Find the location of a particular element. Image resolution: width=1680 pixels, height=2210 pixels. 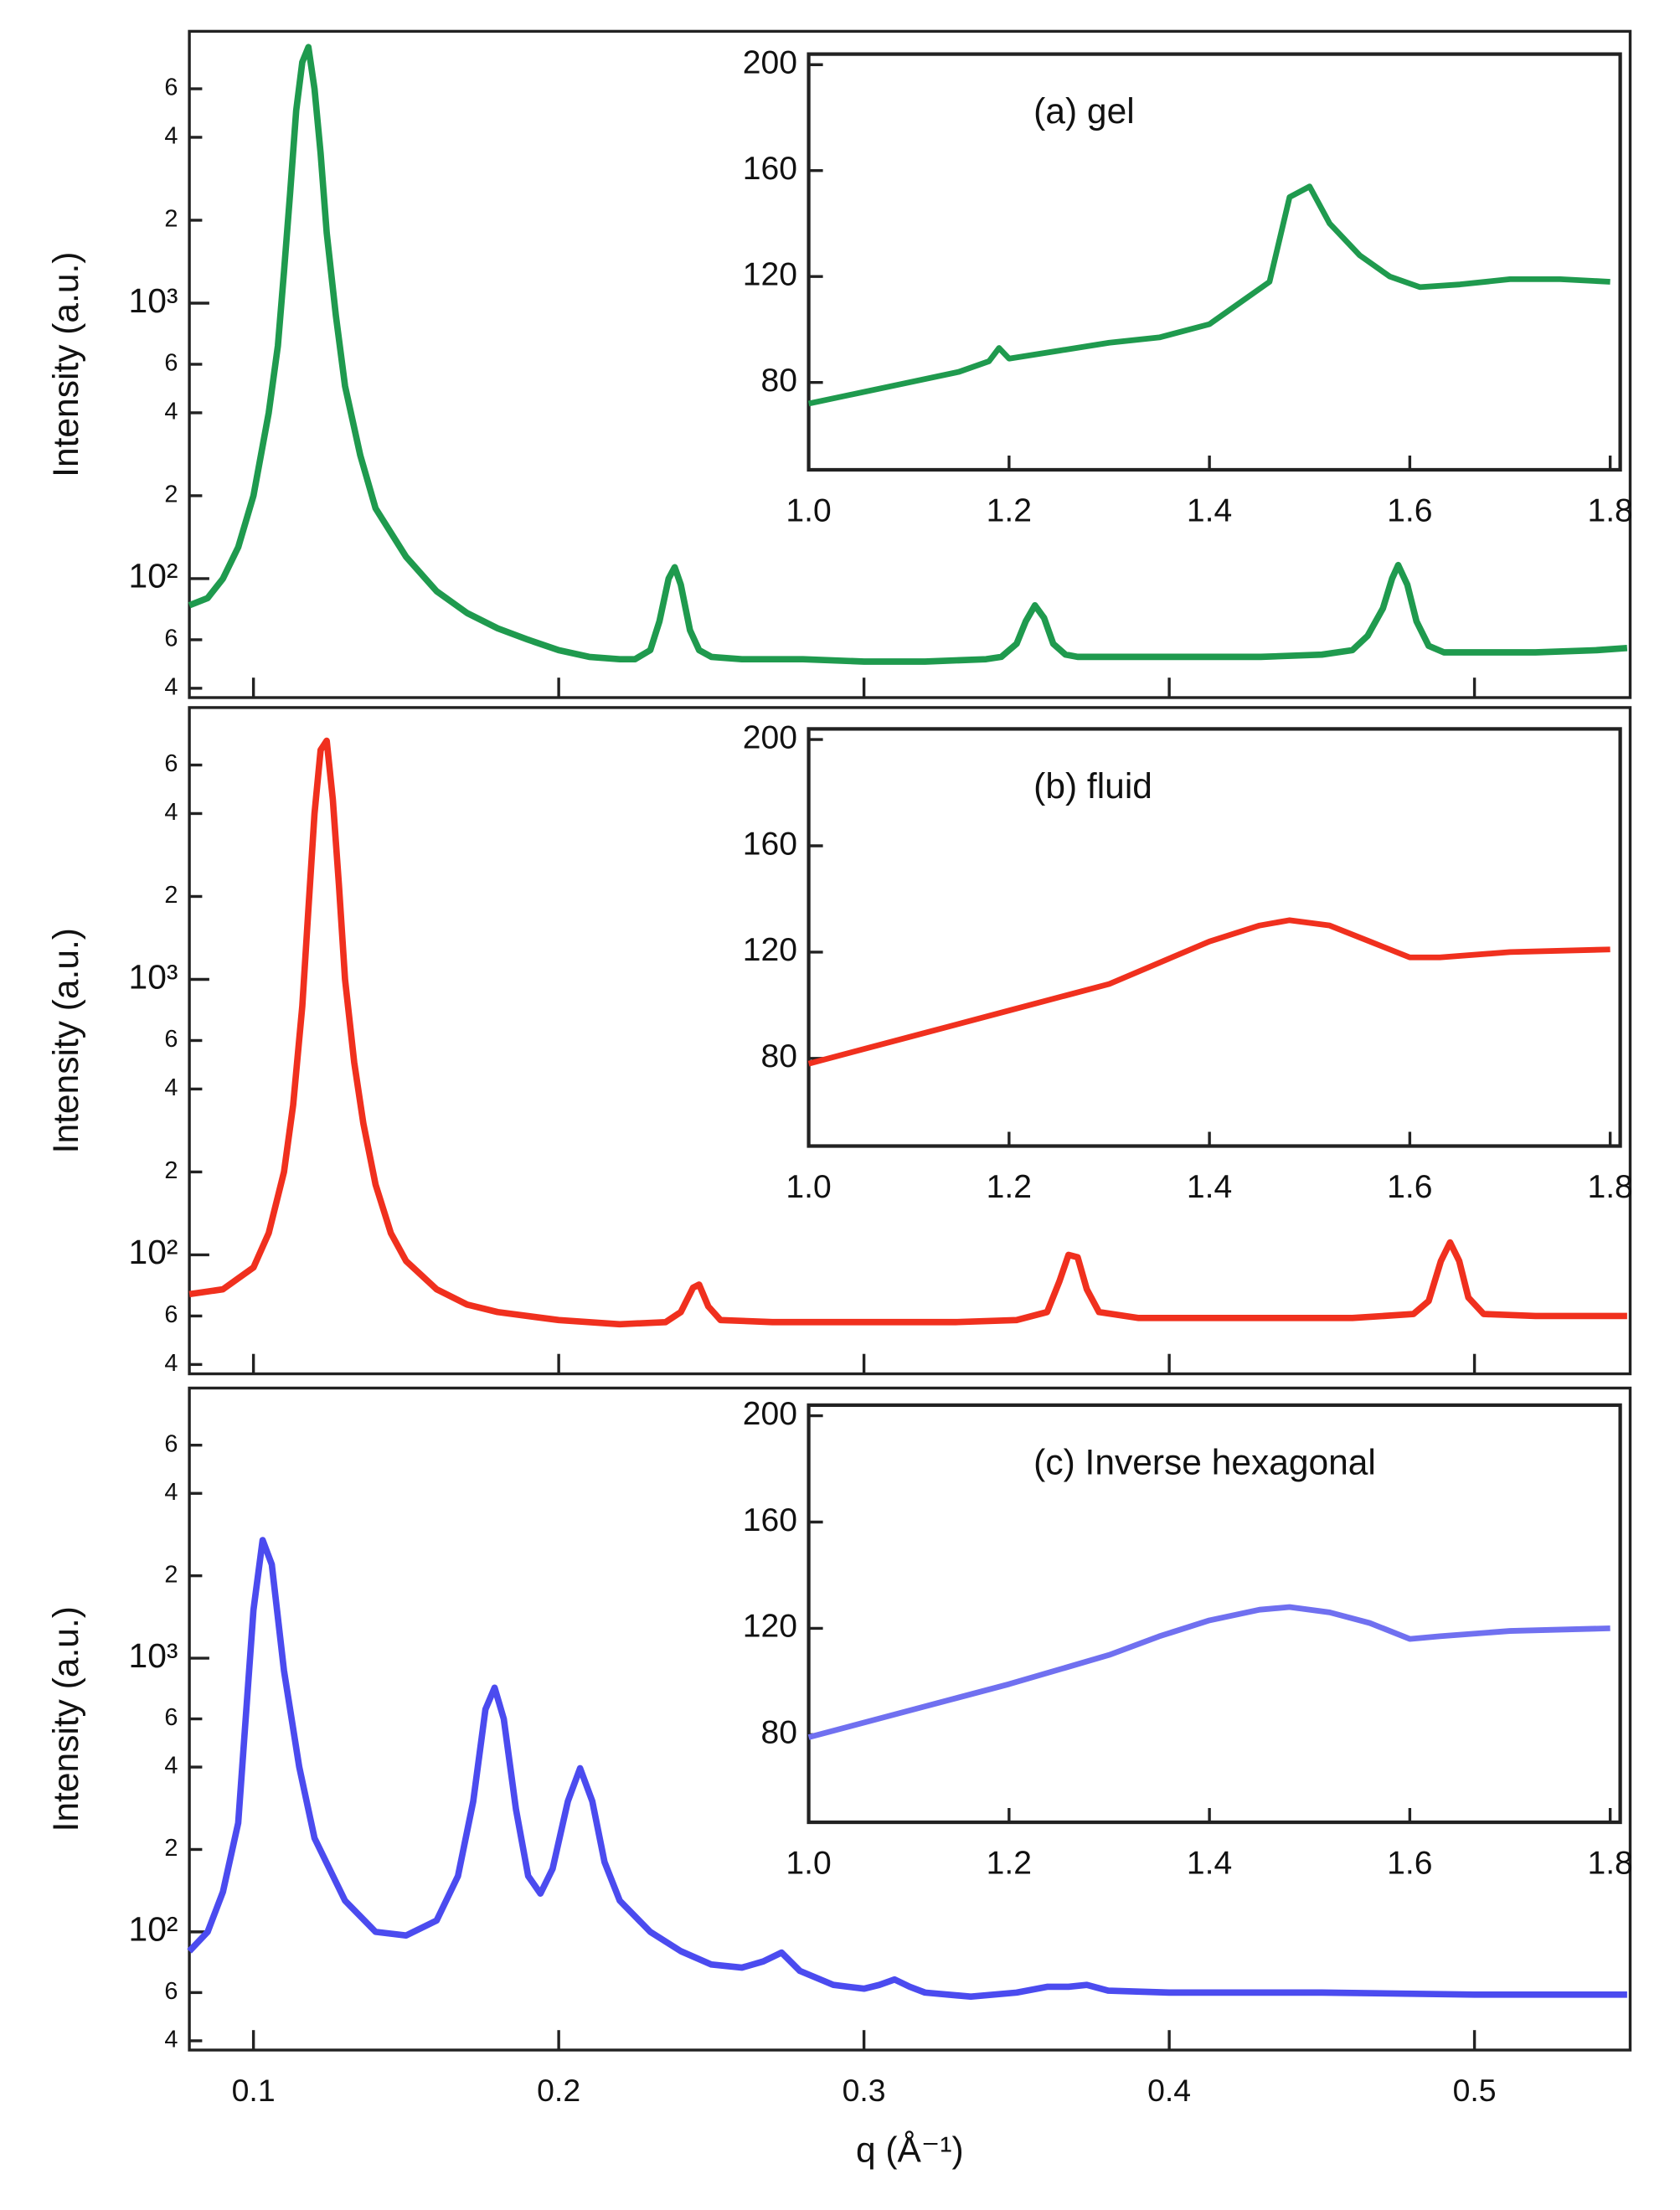

x-tick-label: 0.3 is located at coordinates (864, 2090).